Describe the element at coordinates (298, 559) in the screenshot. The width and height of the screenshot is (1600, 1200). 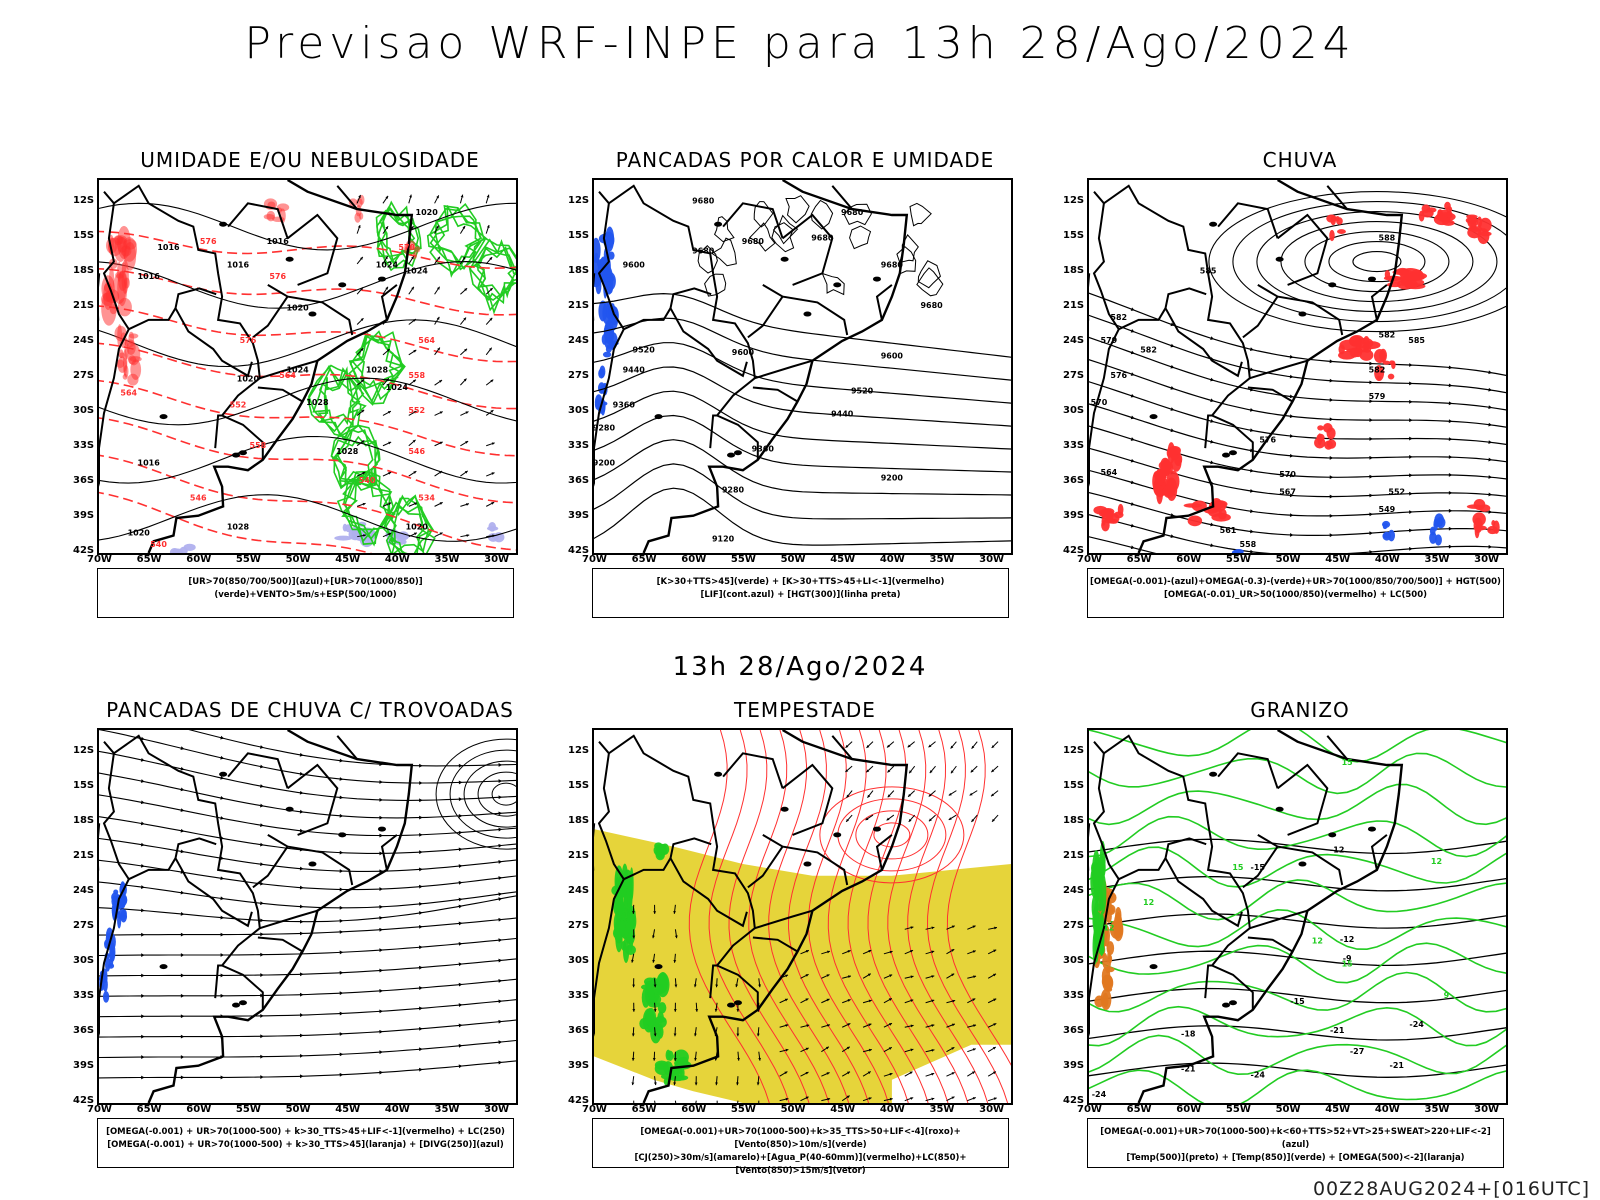
I see `lon-label: 50W` at that location.